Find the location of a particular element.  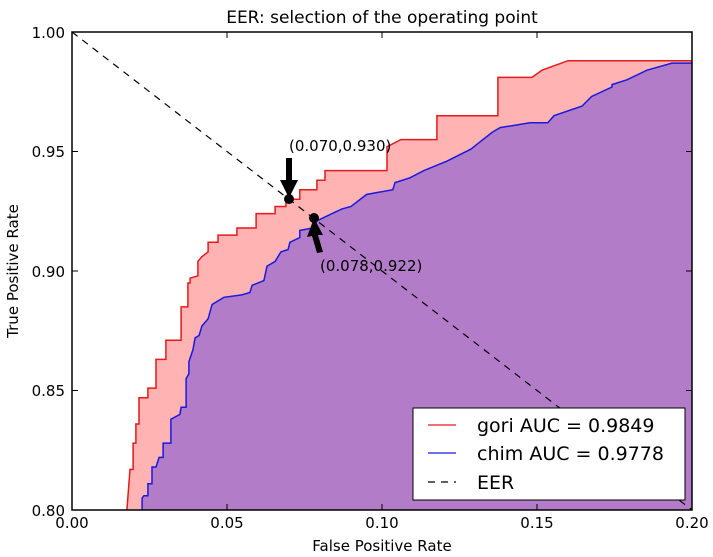

svg-text: 1.00 is located at coordinates (48, 33).